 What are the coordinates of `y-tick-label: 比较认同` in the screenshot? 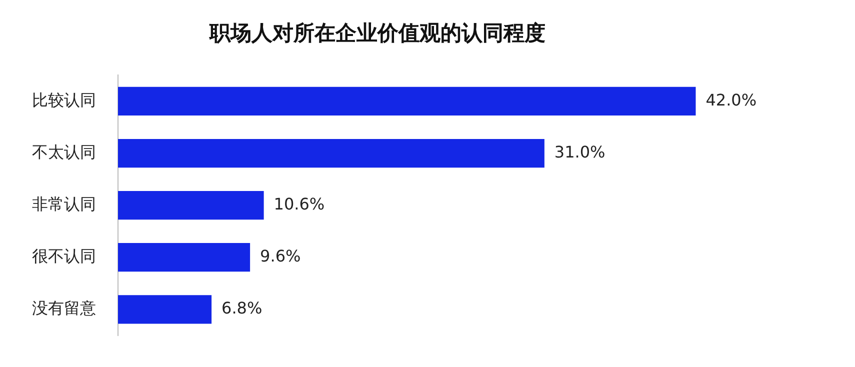 It's located at (64, 100).